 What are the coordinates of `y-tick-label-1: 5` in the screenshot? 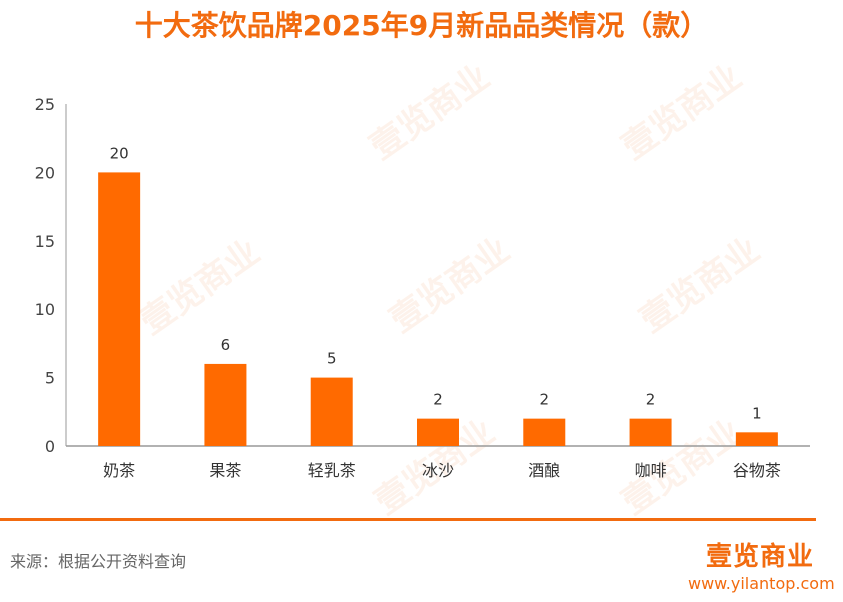 It's located at (50, 378).